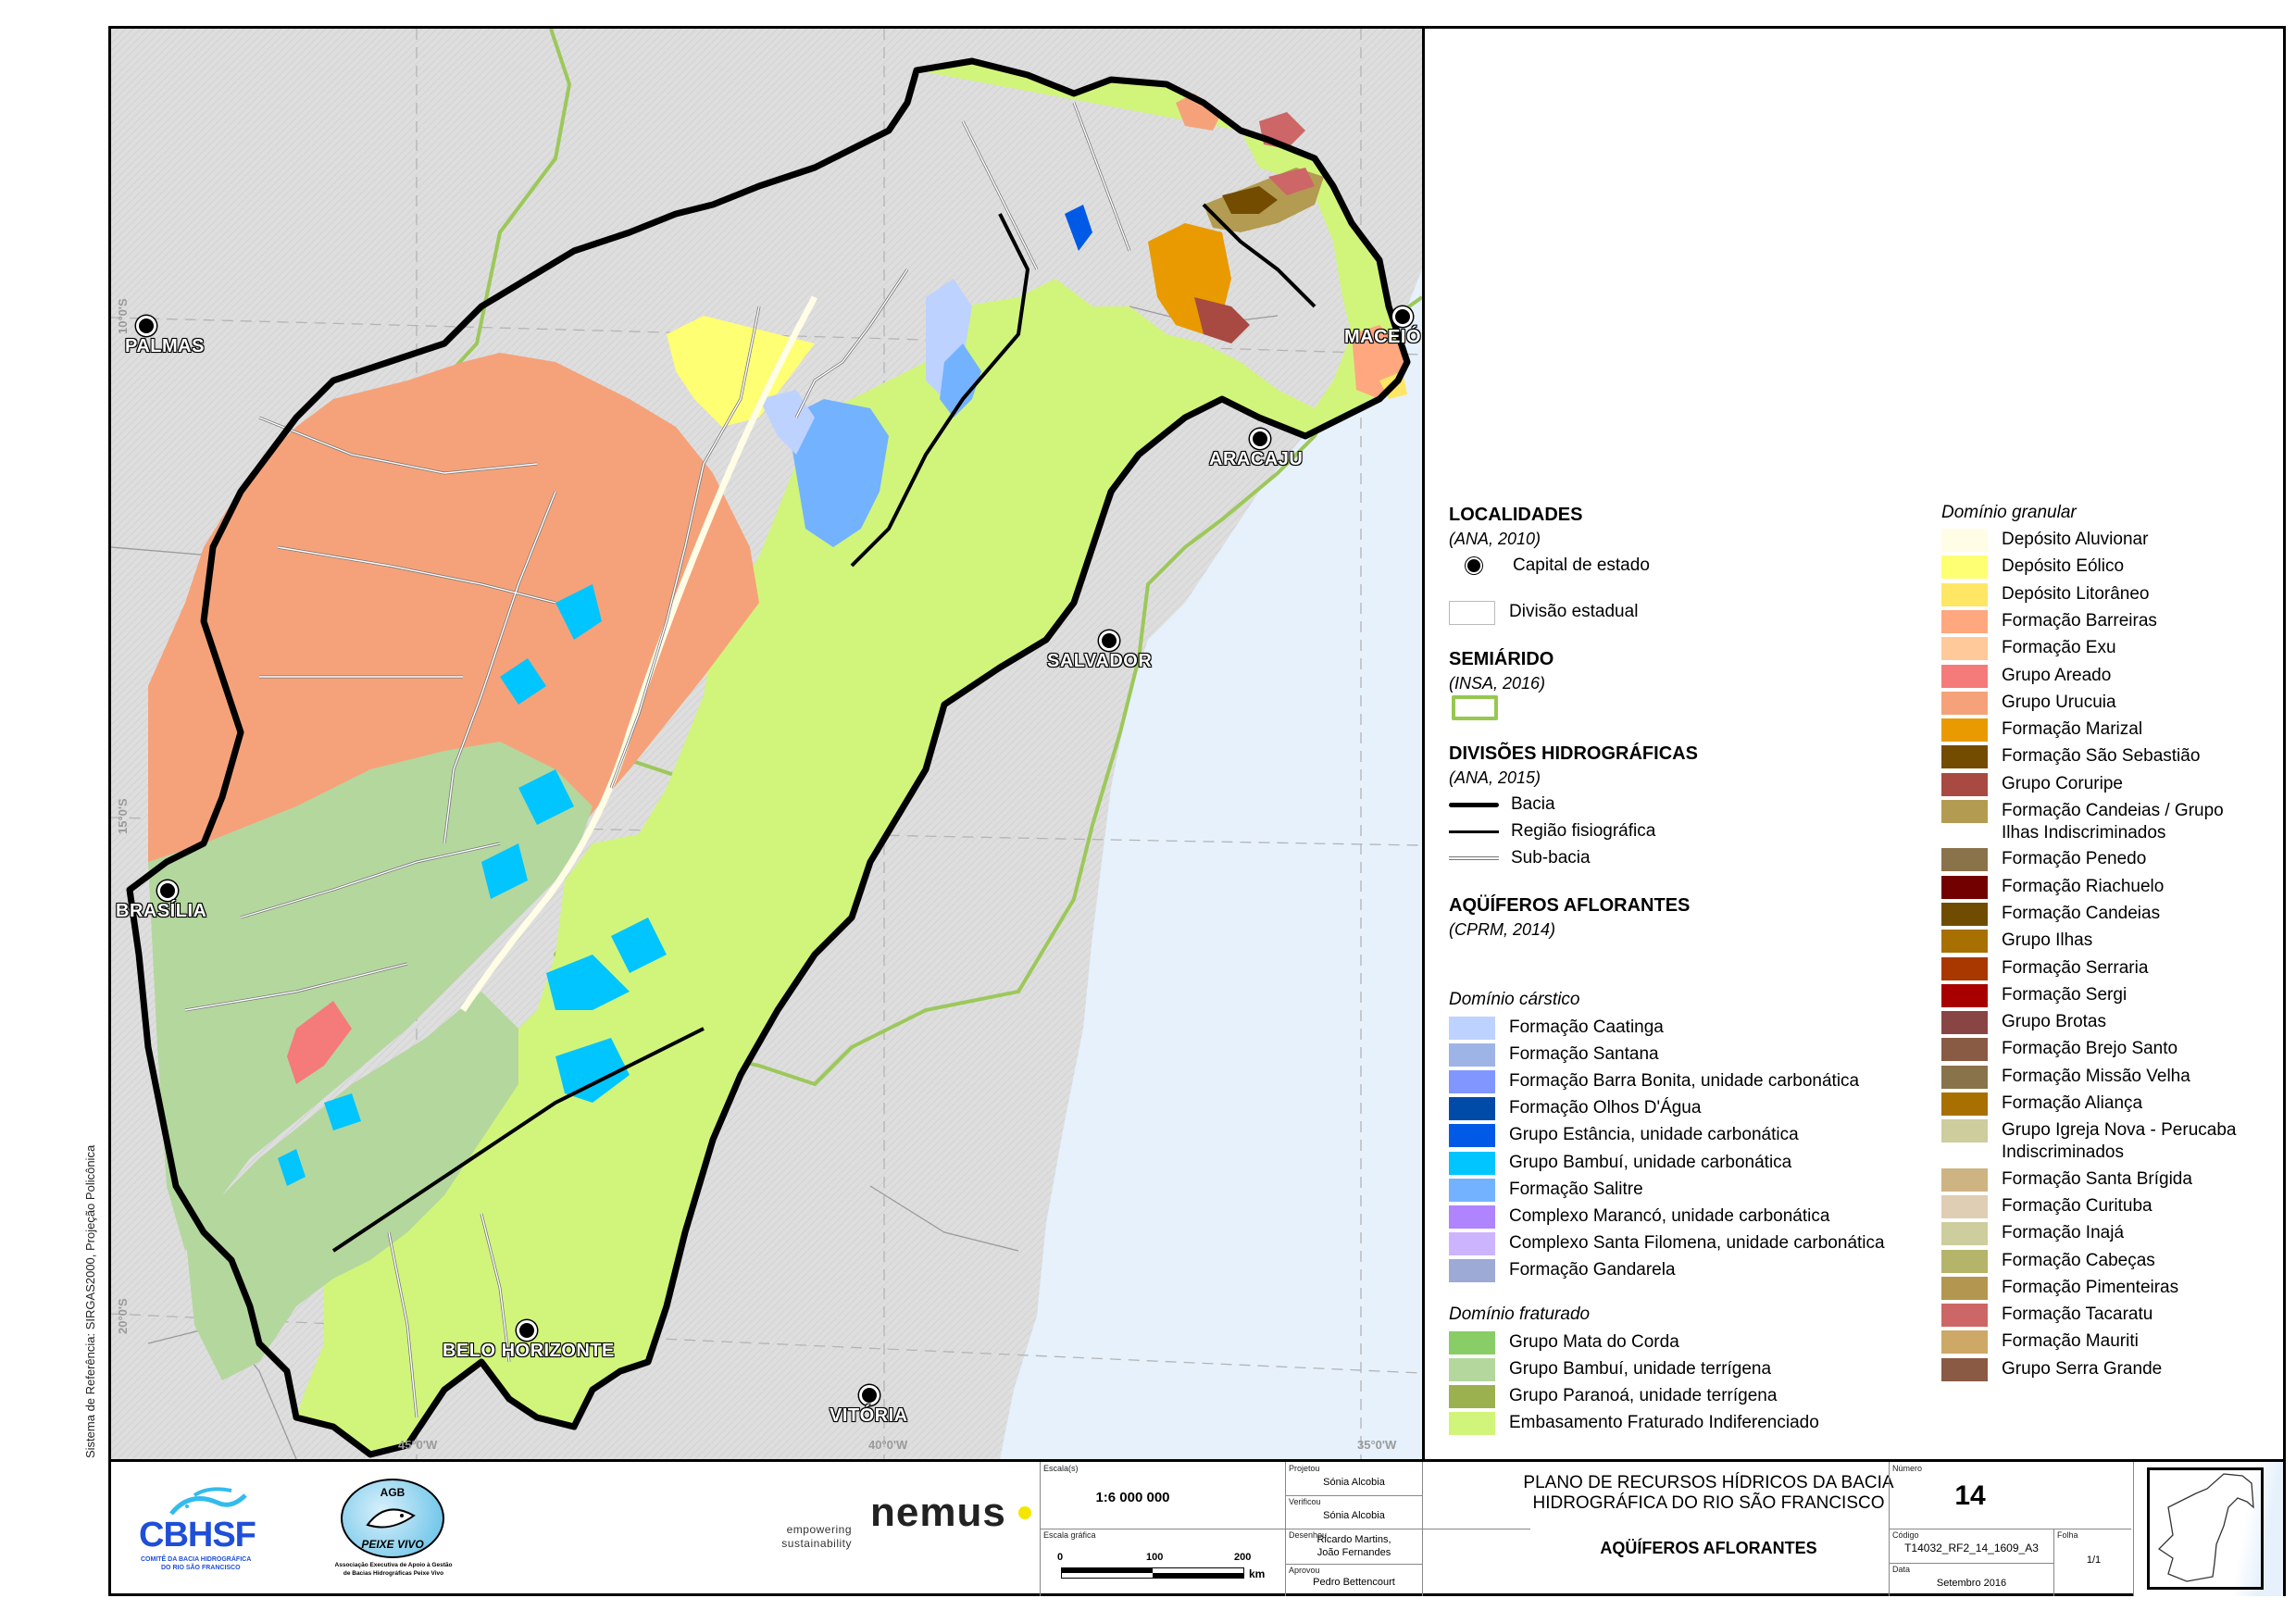  What do you see at coordinates (1423, 743) in the screenshot?
I see `map-legend-divider` at bounding box center [1423, 743].